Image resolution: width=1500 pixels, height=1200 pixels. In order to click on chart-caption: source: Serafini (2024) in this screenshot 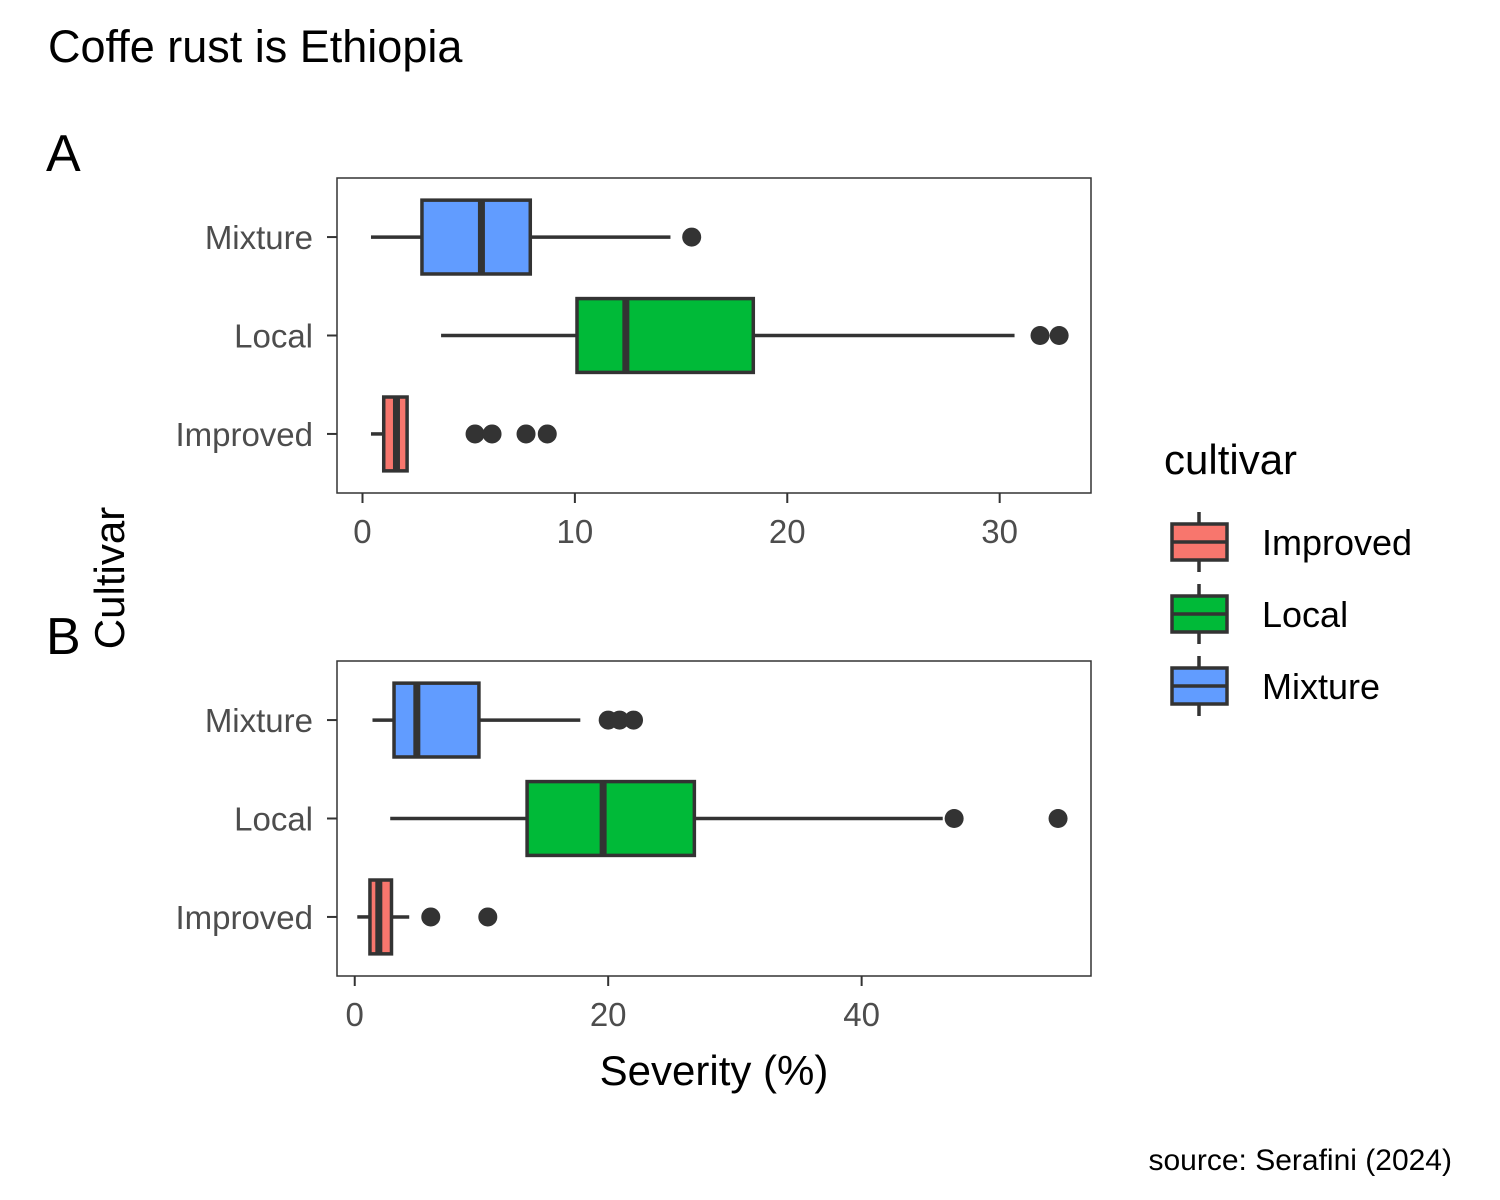, I will do `click(1301, 1160)`.